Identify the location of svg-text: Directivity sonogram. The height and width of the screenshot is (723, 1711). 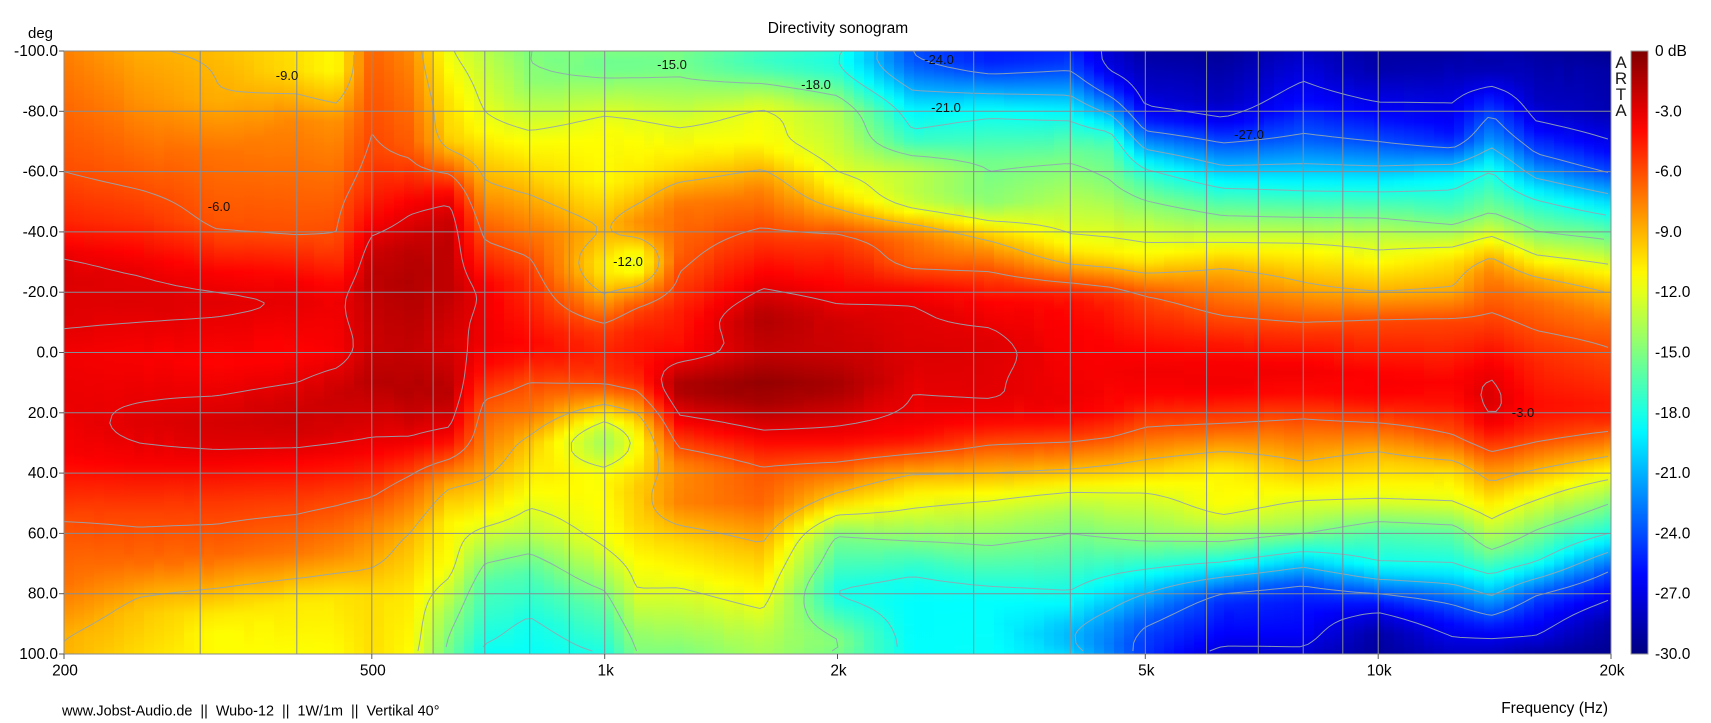
(838, 28).